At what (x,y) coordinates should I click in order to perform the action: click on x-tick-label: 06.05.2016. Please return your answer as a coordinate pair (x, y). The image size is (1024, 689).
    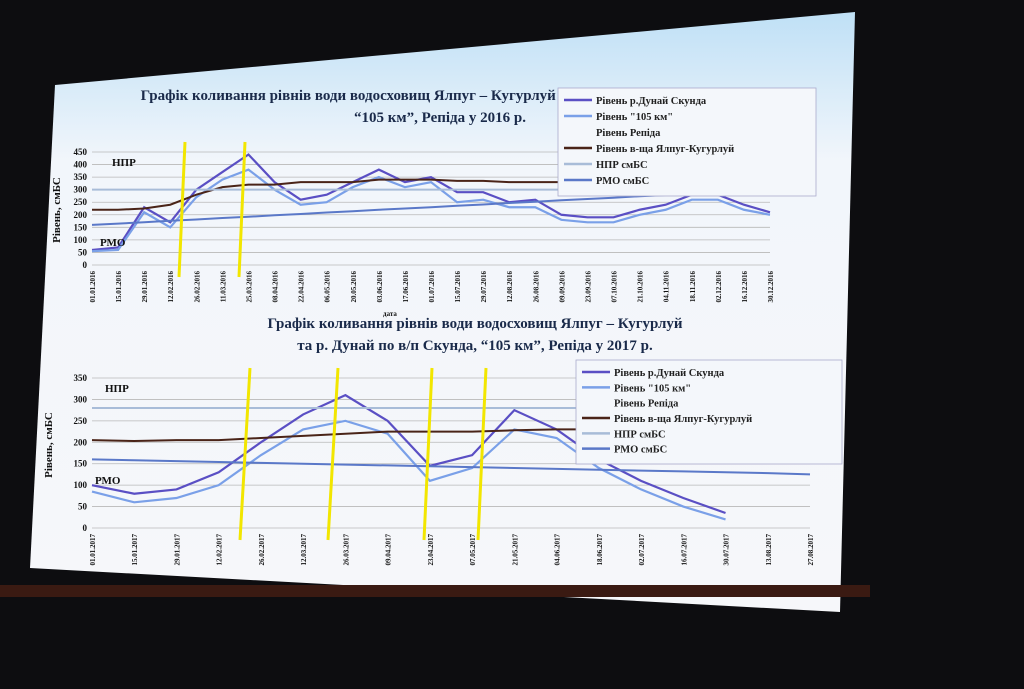
    Looking at the image, I should click on (328, 287).